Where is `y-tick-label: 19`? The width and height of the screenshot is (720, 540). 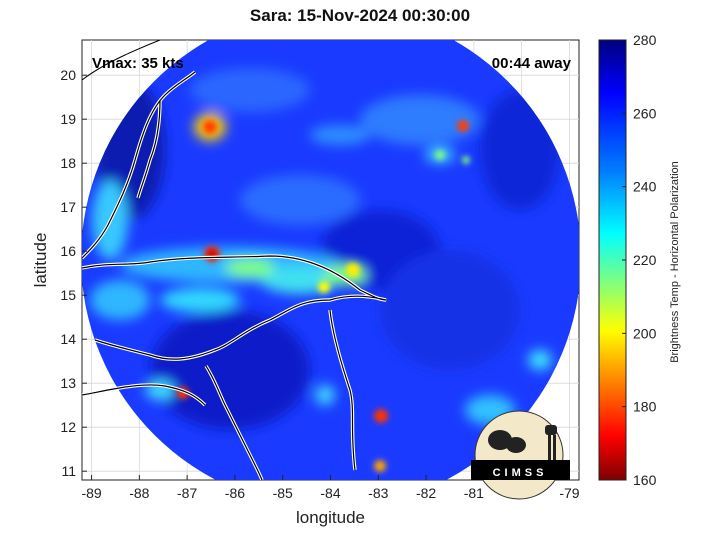 y-tick-label: 19 is located at coordinates (68, 119).